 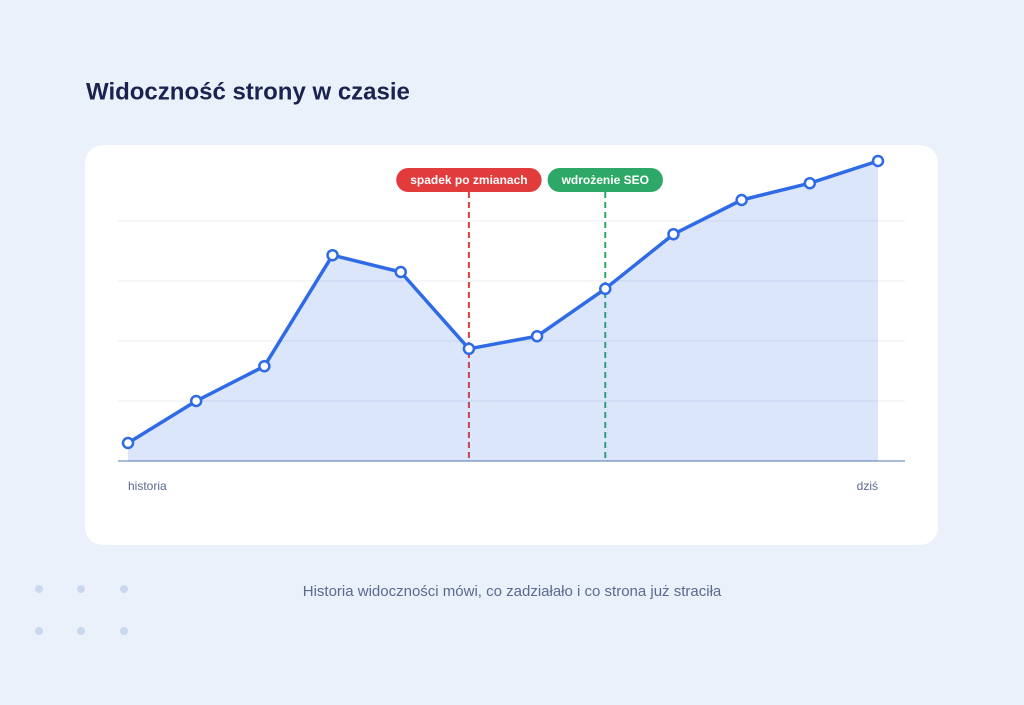 I want to click on x-tick-label: dziś, so click(x=867, y=486).